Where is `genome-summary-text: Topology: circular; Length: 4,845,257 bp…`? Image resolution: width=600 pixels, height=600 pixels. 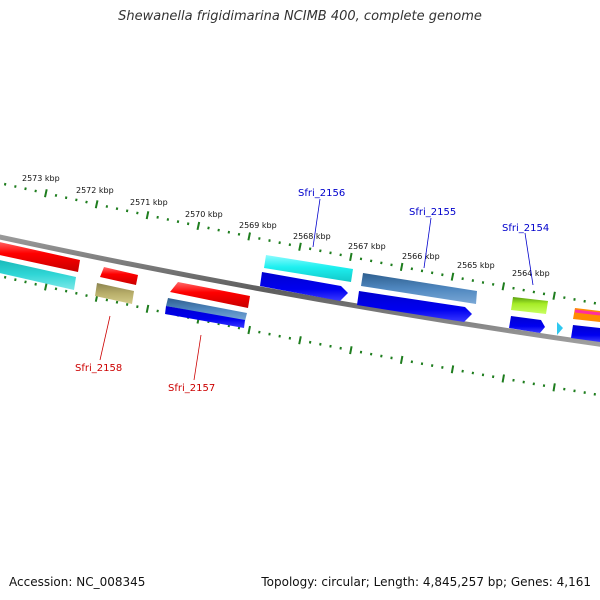 genome-summary-text: Topology: circular; Length: 4,845,257 bp… is located at coordinates (426, 582).